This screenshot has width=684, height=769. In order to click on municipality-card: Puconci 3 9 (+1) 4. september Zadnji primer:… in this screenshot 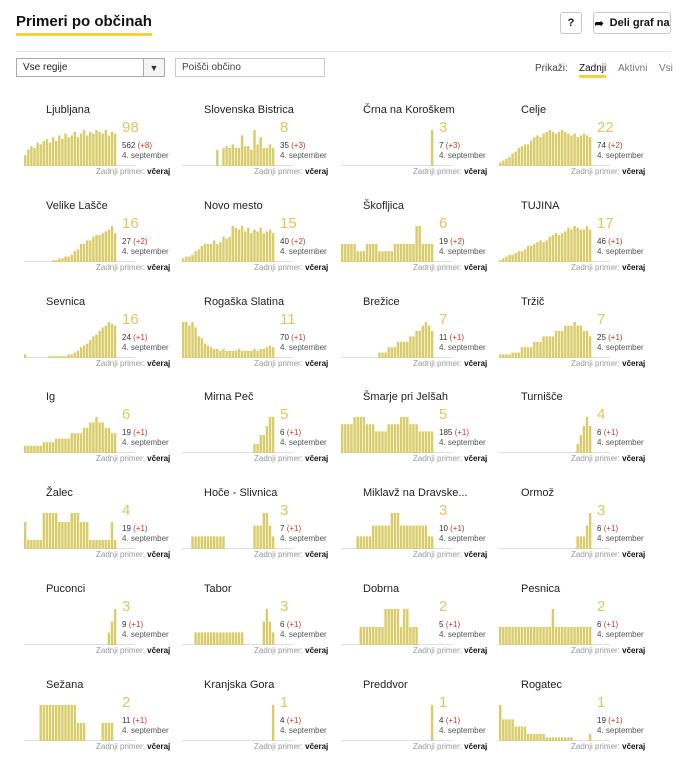, I will do `click(93, 628)`.